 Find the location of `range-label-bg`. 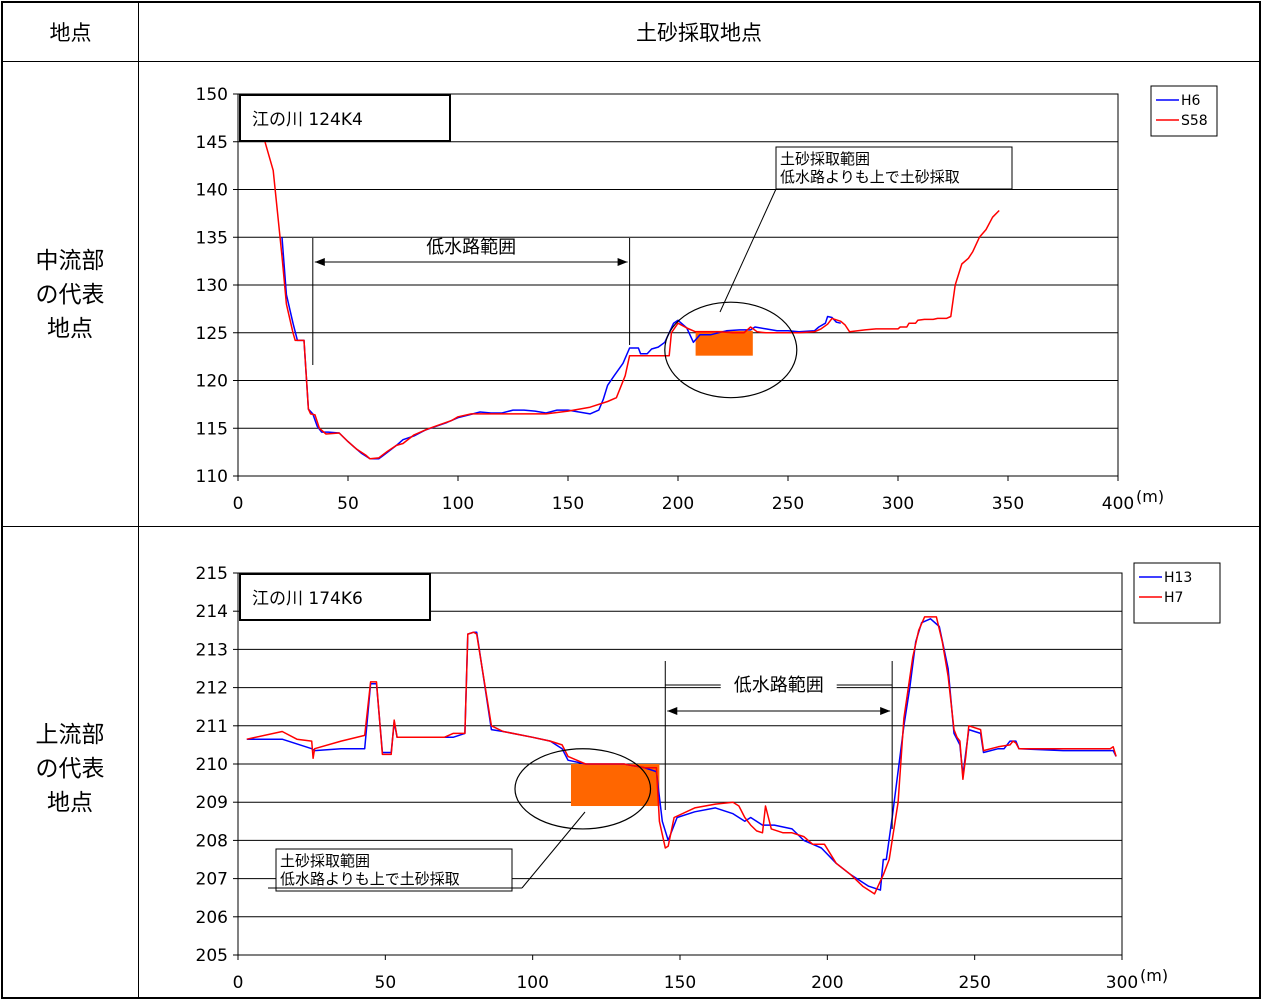

range-label-bg is located at coordinates (778, 685).